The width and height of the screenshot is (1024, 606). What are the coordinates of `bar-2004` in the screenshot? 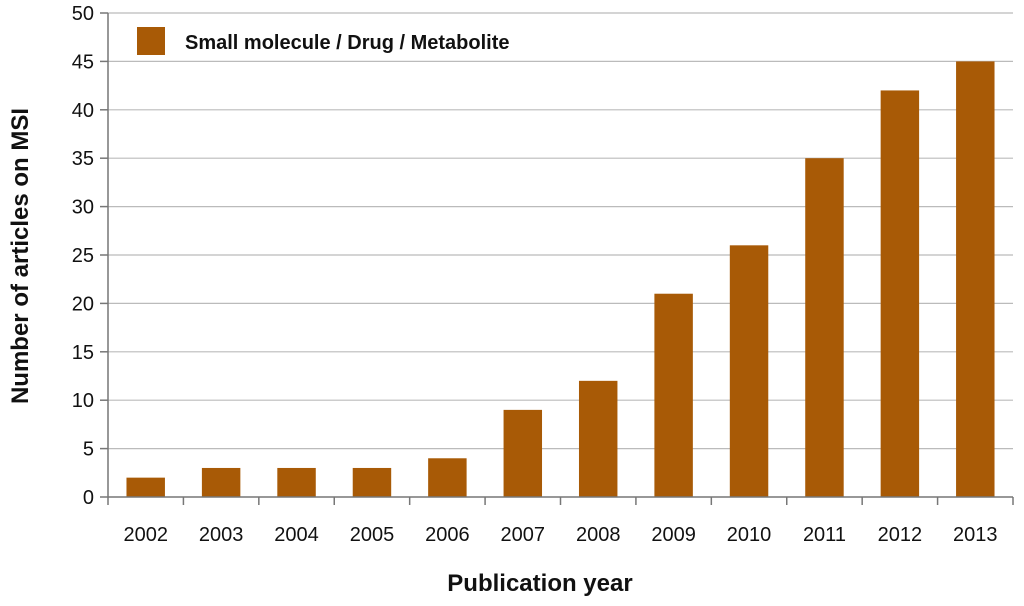 It's located at (296, 482).